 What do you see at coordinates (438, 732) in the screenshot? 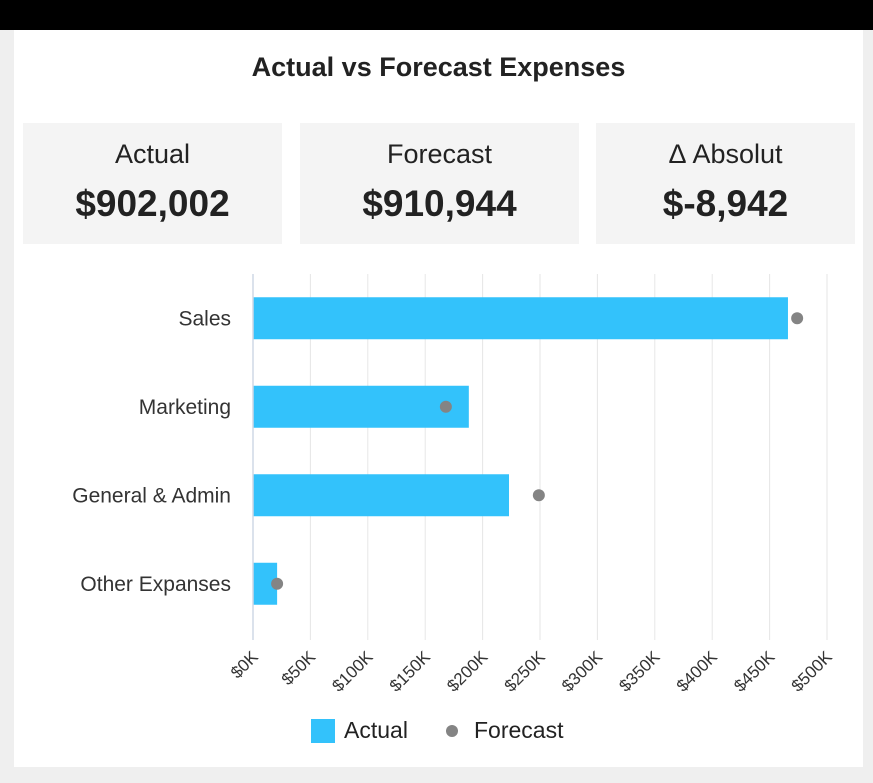
I see `legend: Actual Forecast` at bounding box center [438, 732].